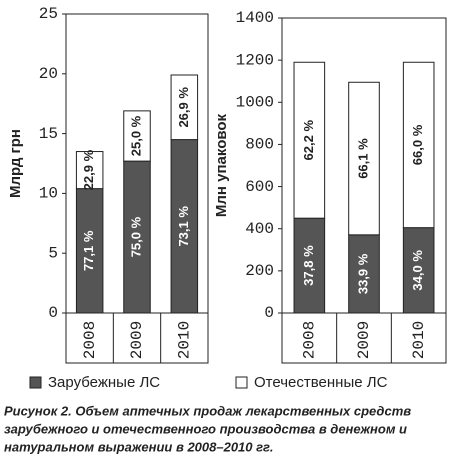 The width and height of the screenshot is (454, 456). Describe the element at coordinates (15, 163) in the screenshot. I see `y-axis-title: Млрд грн` at that location.